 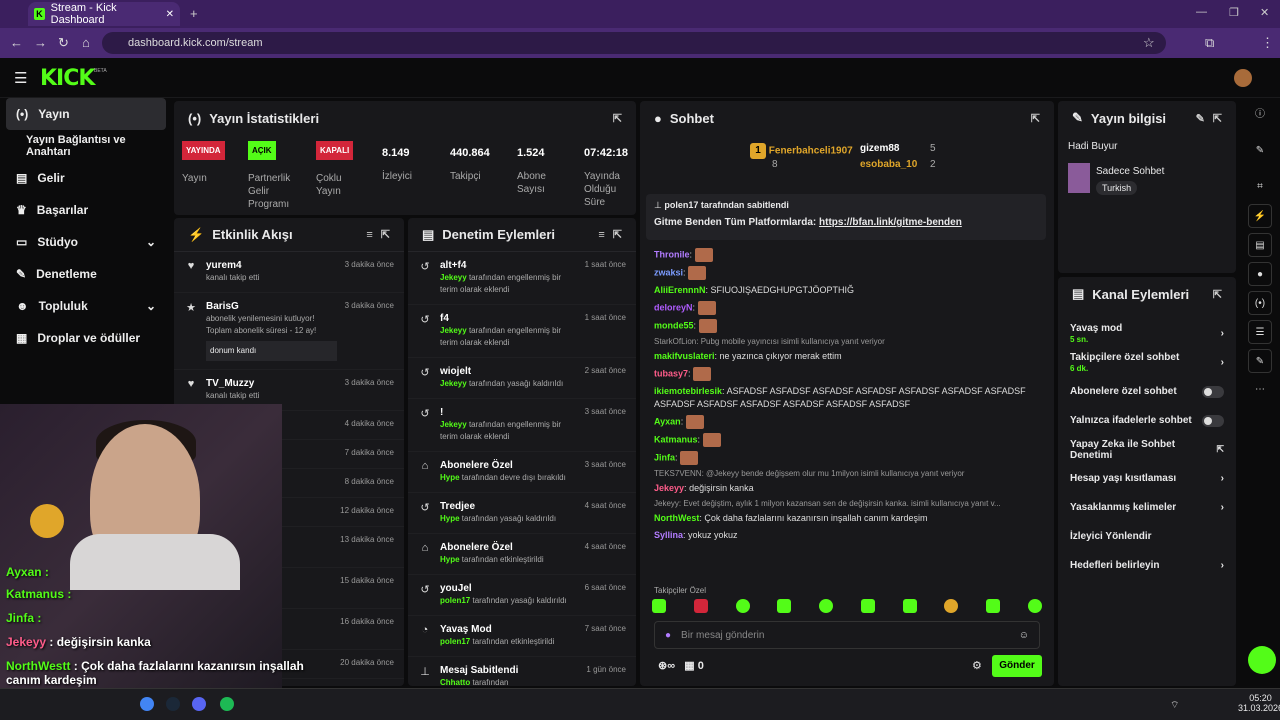 I want to click on wrench-icon: ✎, so click(x=1260, y=361).